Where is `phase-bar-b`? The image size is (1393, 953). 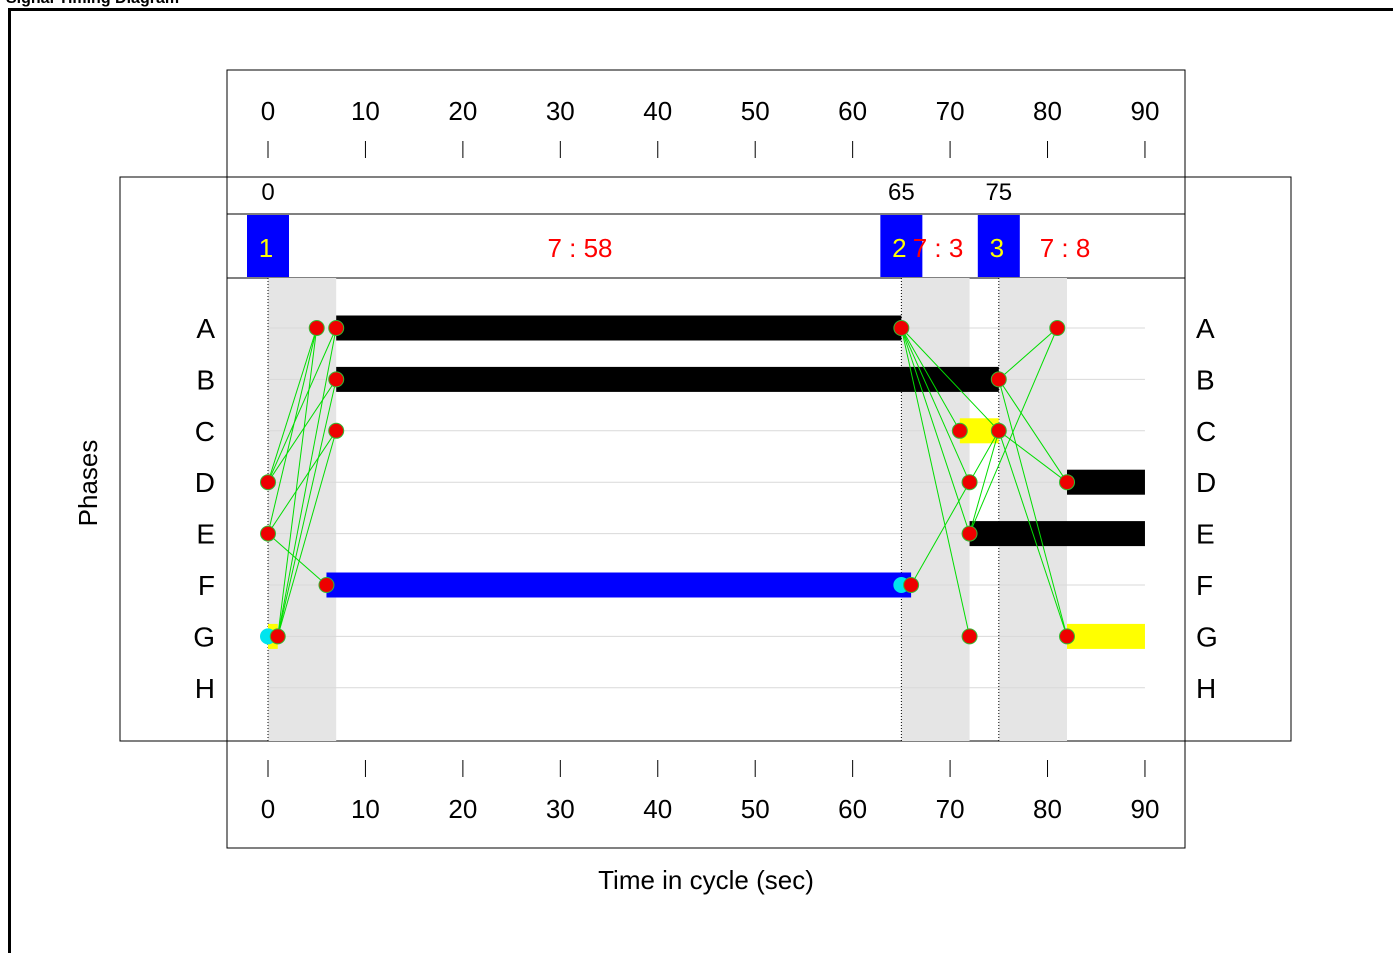
phase-bar-b is located at coordinates (667, 379).